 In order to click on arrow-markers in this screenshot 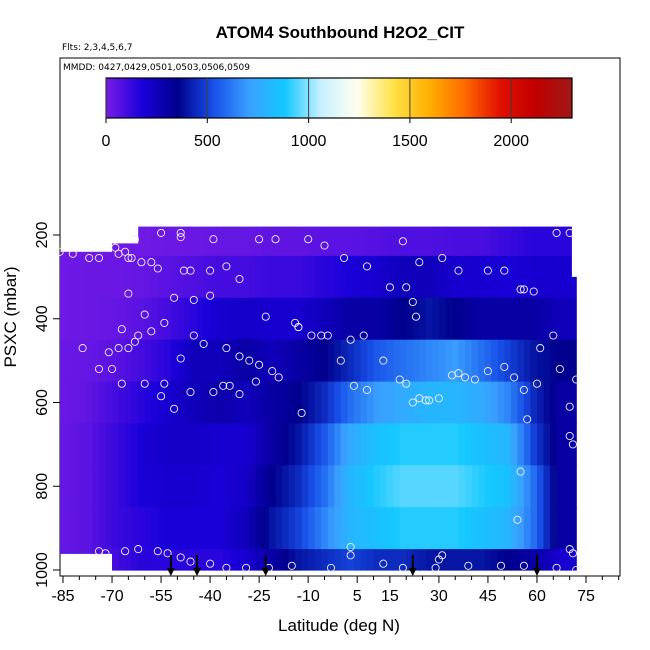, I will do `click(353, 565)`.